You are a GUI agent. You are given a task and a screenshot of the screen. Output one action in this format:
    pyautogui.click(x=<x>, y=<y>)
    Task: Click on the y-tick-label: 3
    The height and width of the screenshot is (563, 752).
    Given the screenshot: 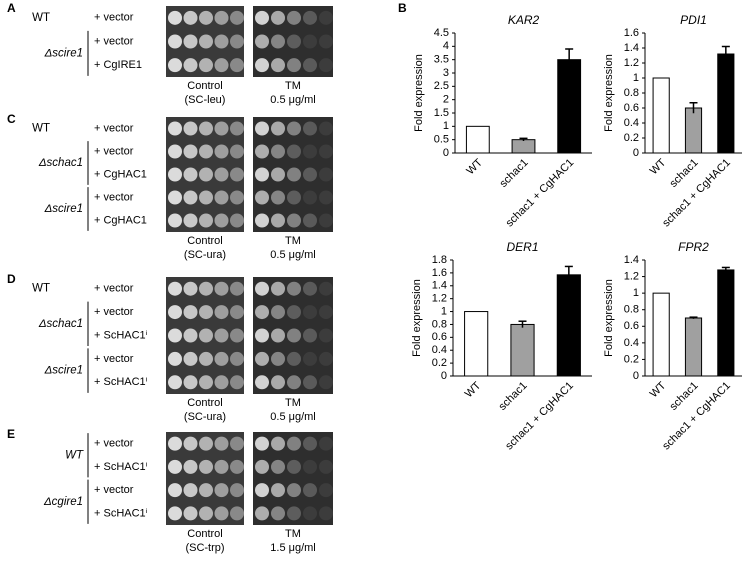 What is the action you would take?
    pyautogui.click(x=446, y=73)
    